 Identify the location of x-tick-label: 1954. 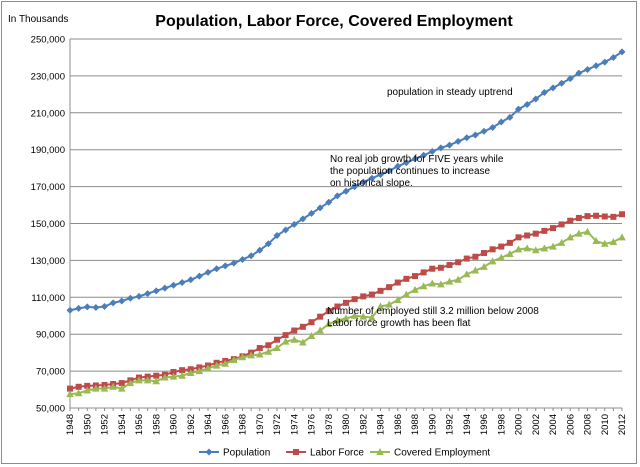
(122, 424).